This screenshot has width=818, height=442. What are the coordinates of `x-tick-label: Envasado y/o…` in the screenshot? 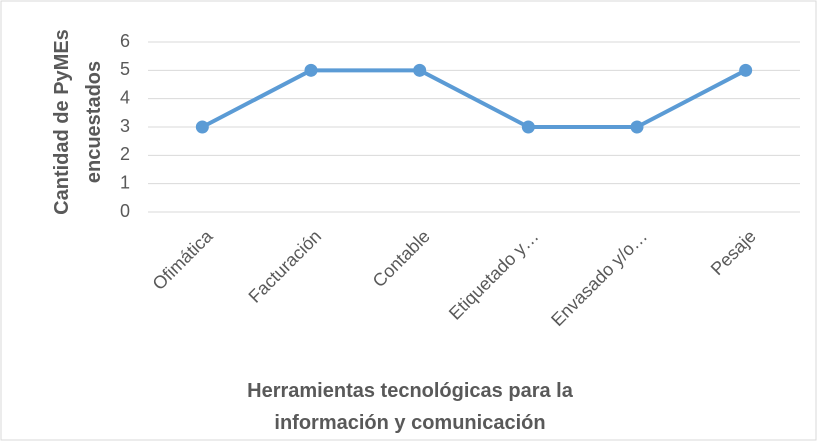 It's located at (599, 278).